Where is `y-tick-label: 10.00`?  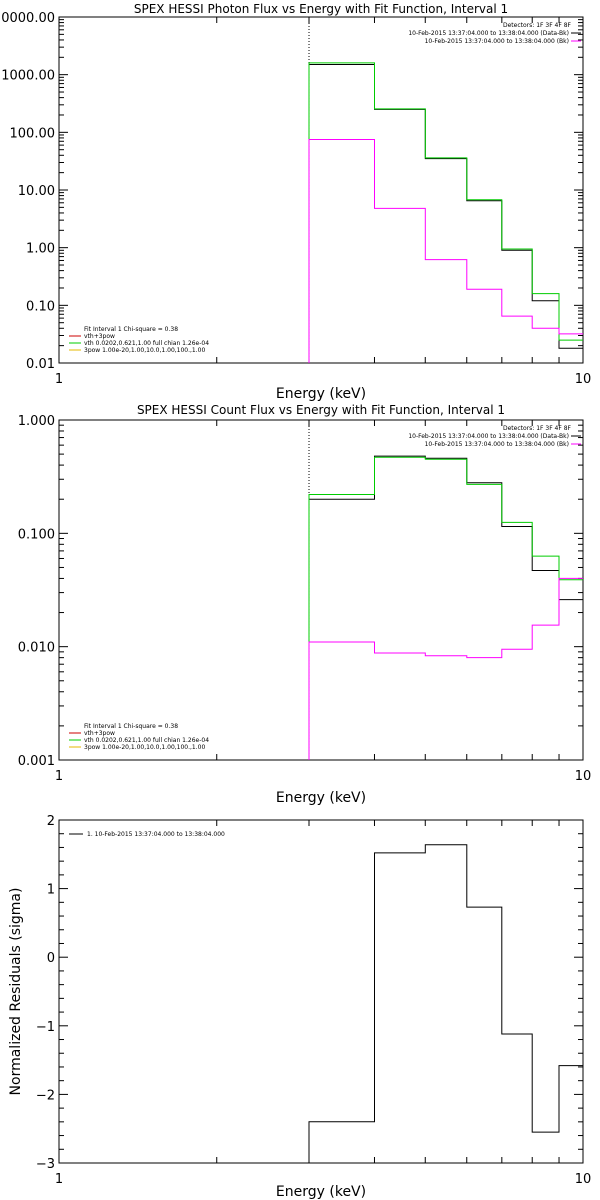
y-tick-label: 10.00 is located at coordinates (36, 191).